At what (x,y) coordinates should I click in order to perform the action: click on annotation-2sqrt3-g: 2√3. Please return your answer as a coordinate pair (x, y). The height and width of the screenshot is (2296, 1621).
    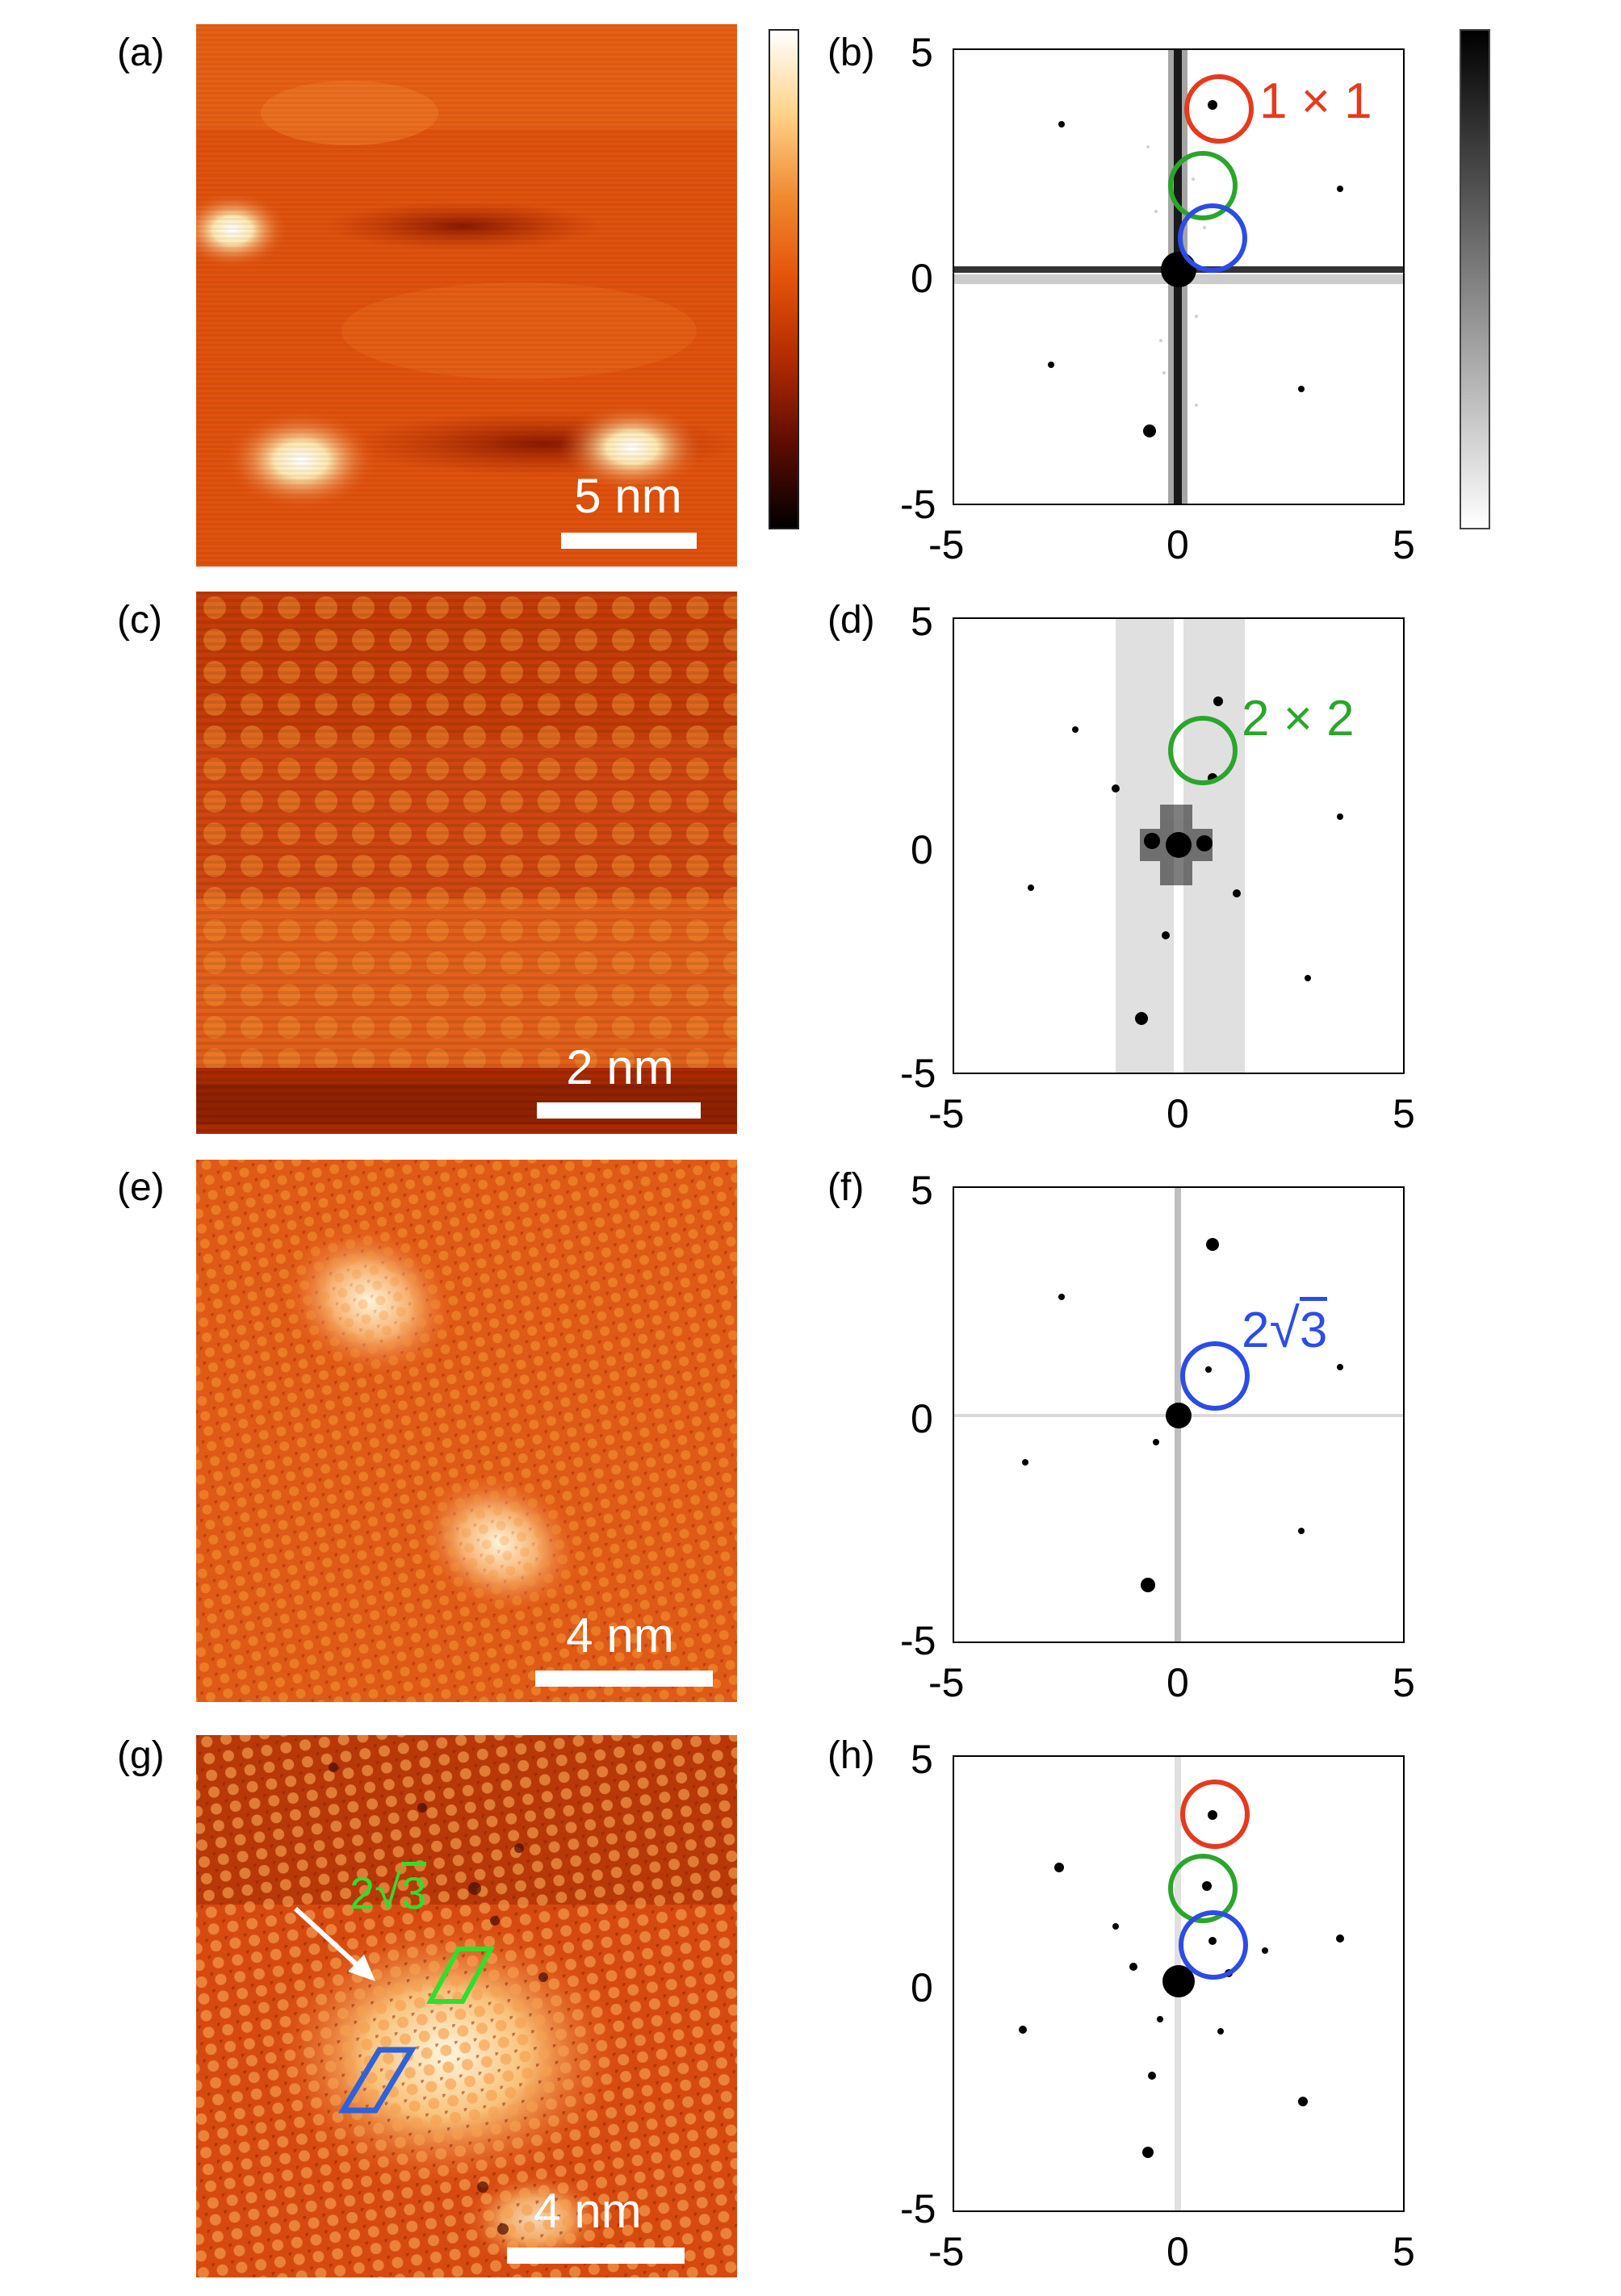
    Looking at the image, I should click on (388, 1890).